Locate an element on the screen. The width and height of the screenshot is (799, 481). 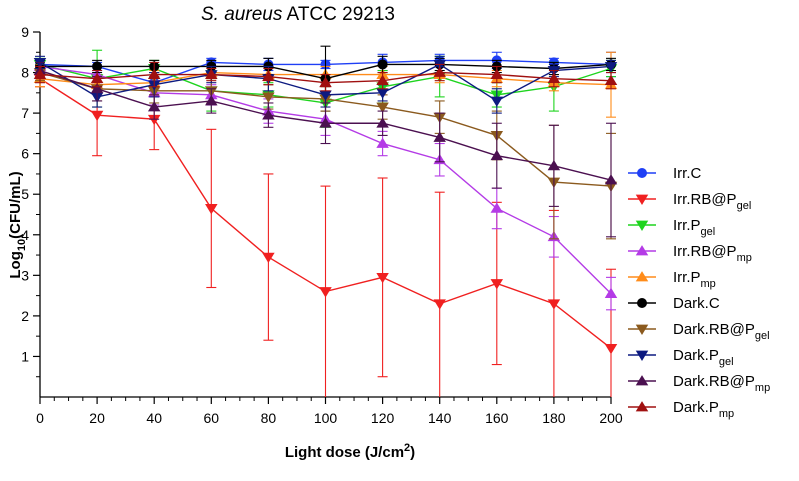
x-tick-label: 60 is located at coordinates (212, 418).